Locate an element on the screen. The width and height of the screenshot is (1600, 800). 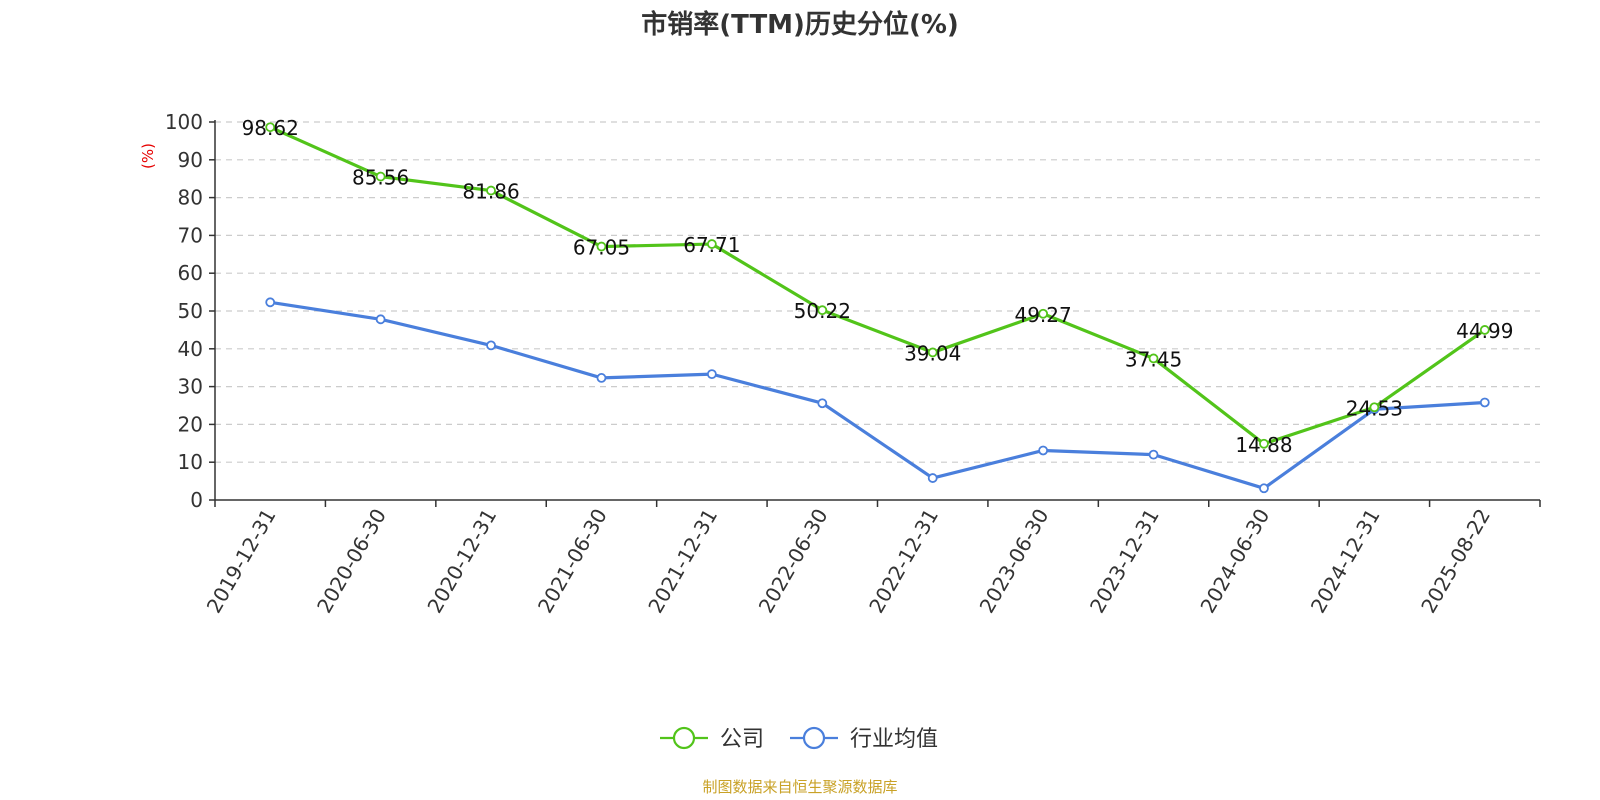
y-tick-label: 40 is located at coordinates (190, 349).